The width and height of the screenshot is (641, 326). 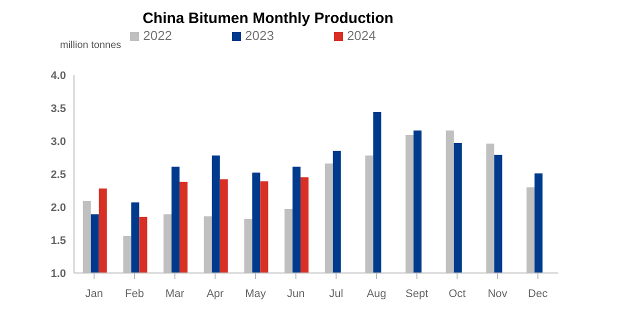 What do you see at coordinates (361, 35) in the screenshot?
I see `legend-label: 2024` at bounding box center [361, 35].